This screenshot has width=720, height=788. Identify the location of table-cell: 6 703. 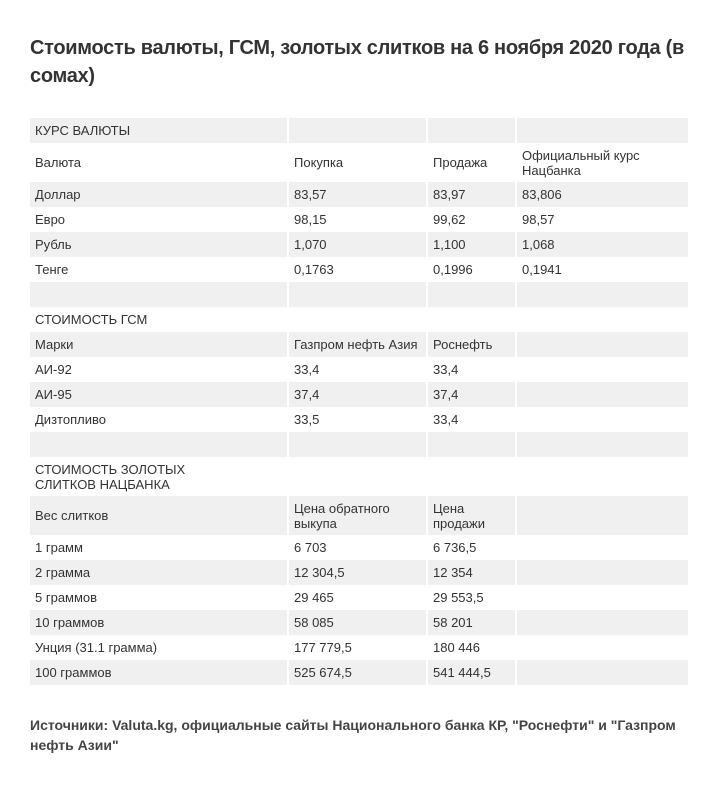
(358, 547).